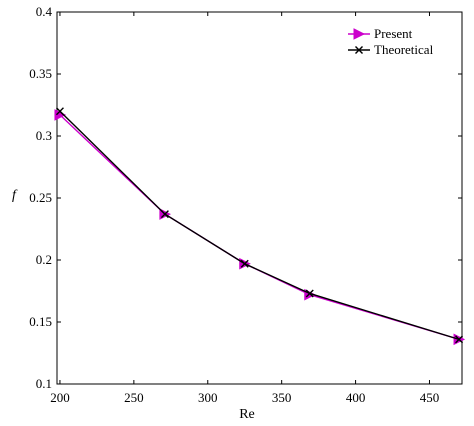  I want to click on y-tick-label: 0.3, so click(44, 135).